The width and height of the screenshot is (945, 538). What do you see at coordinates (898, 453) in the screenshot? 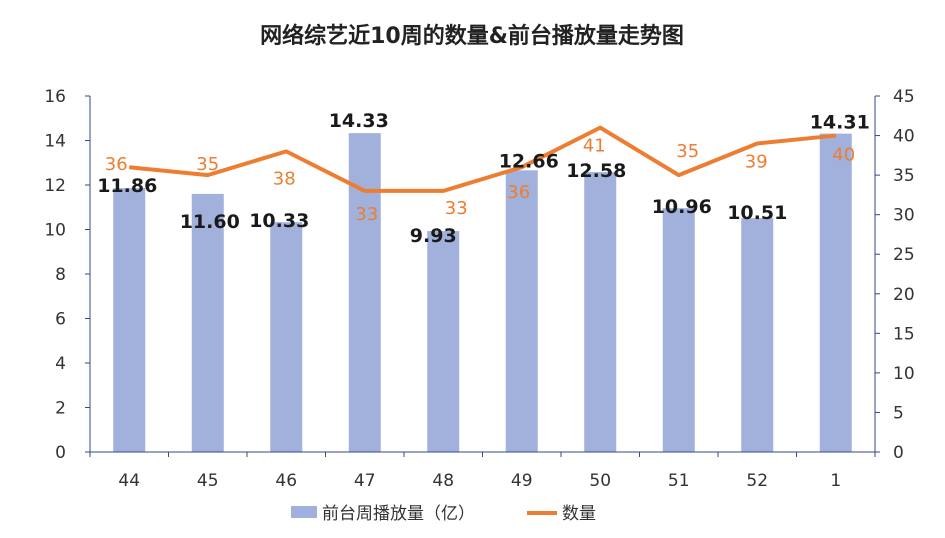
I see `right-tick-label: 0` at bounding box center [898, 453].